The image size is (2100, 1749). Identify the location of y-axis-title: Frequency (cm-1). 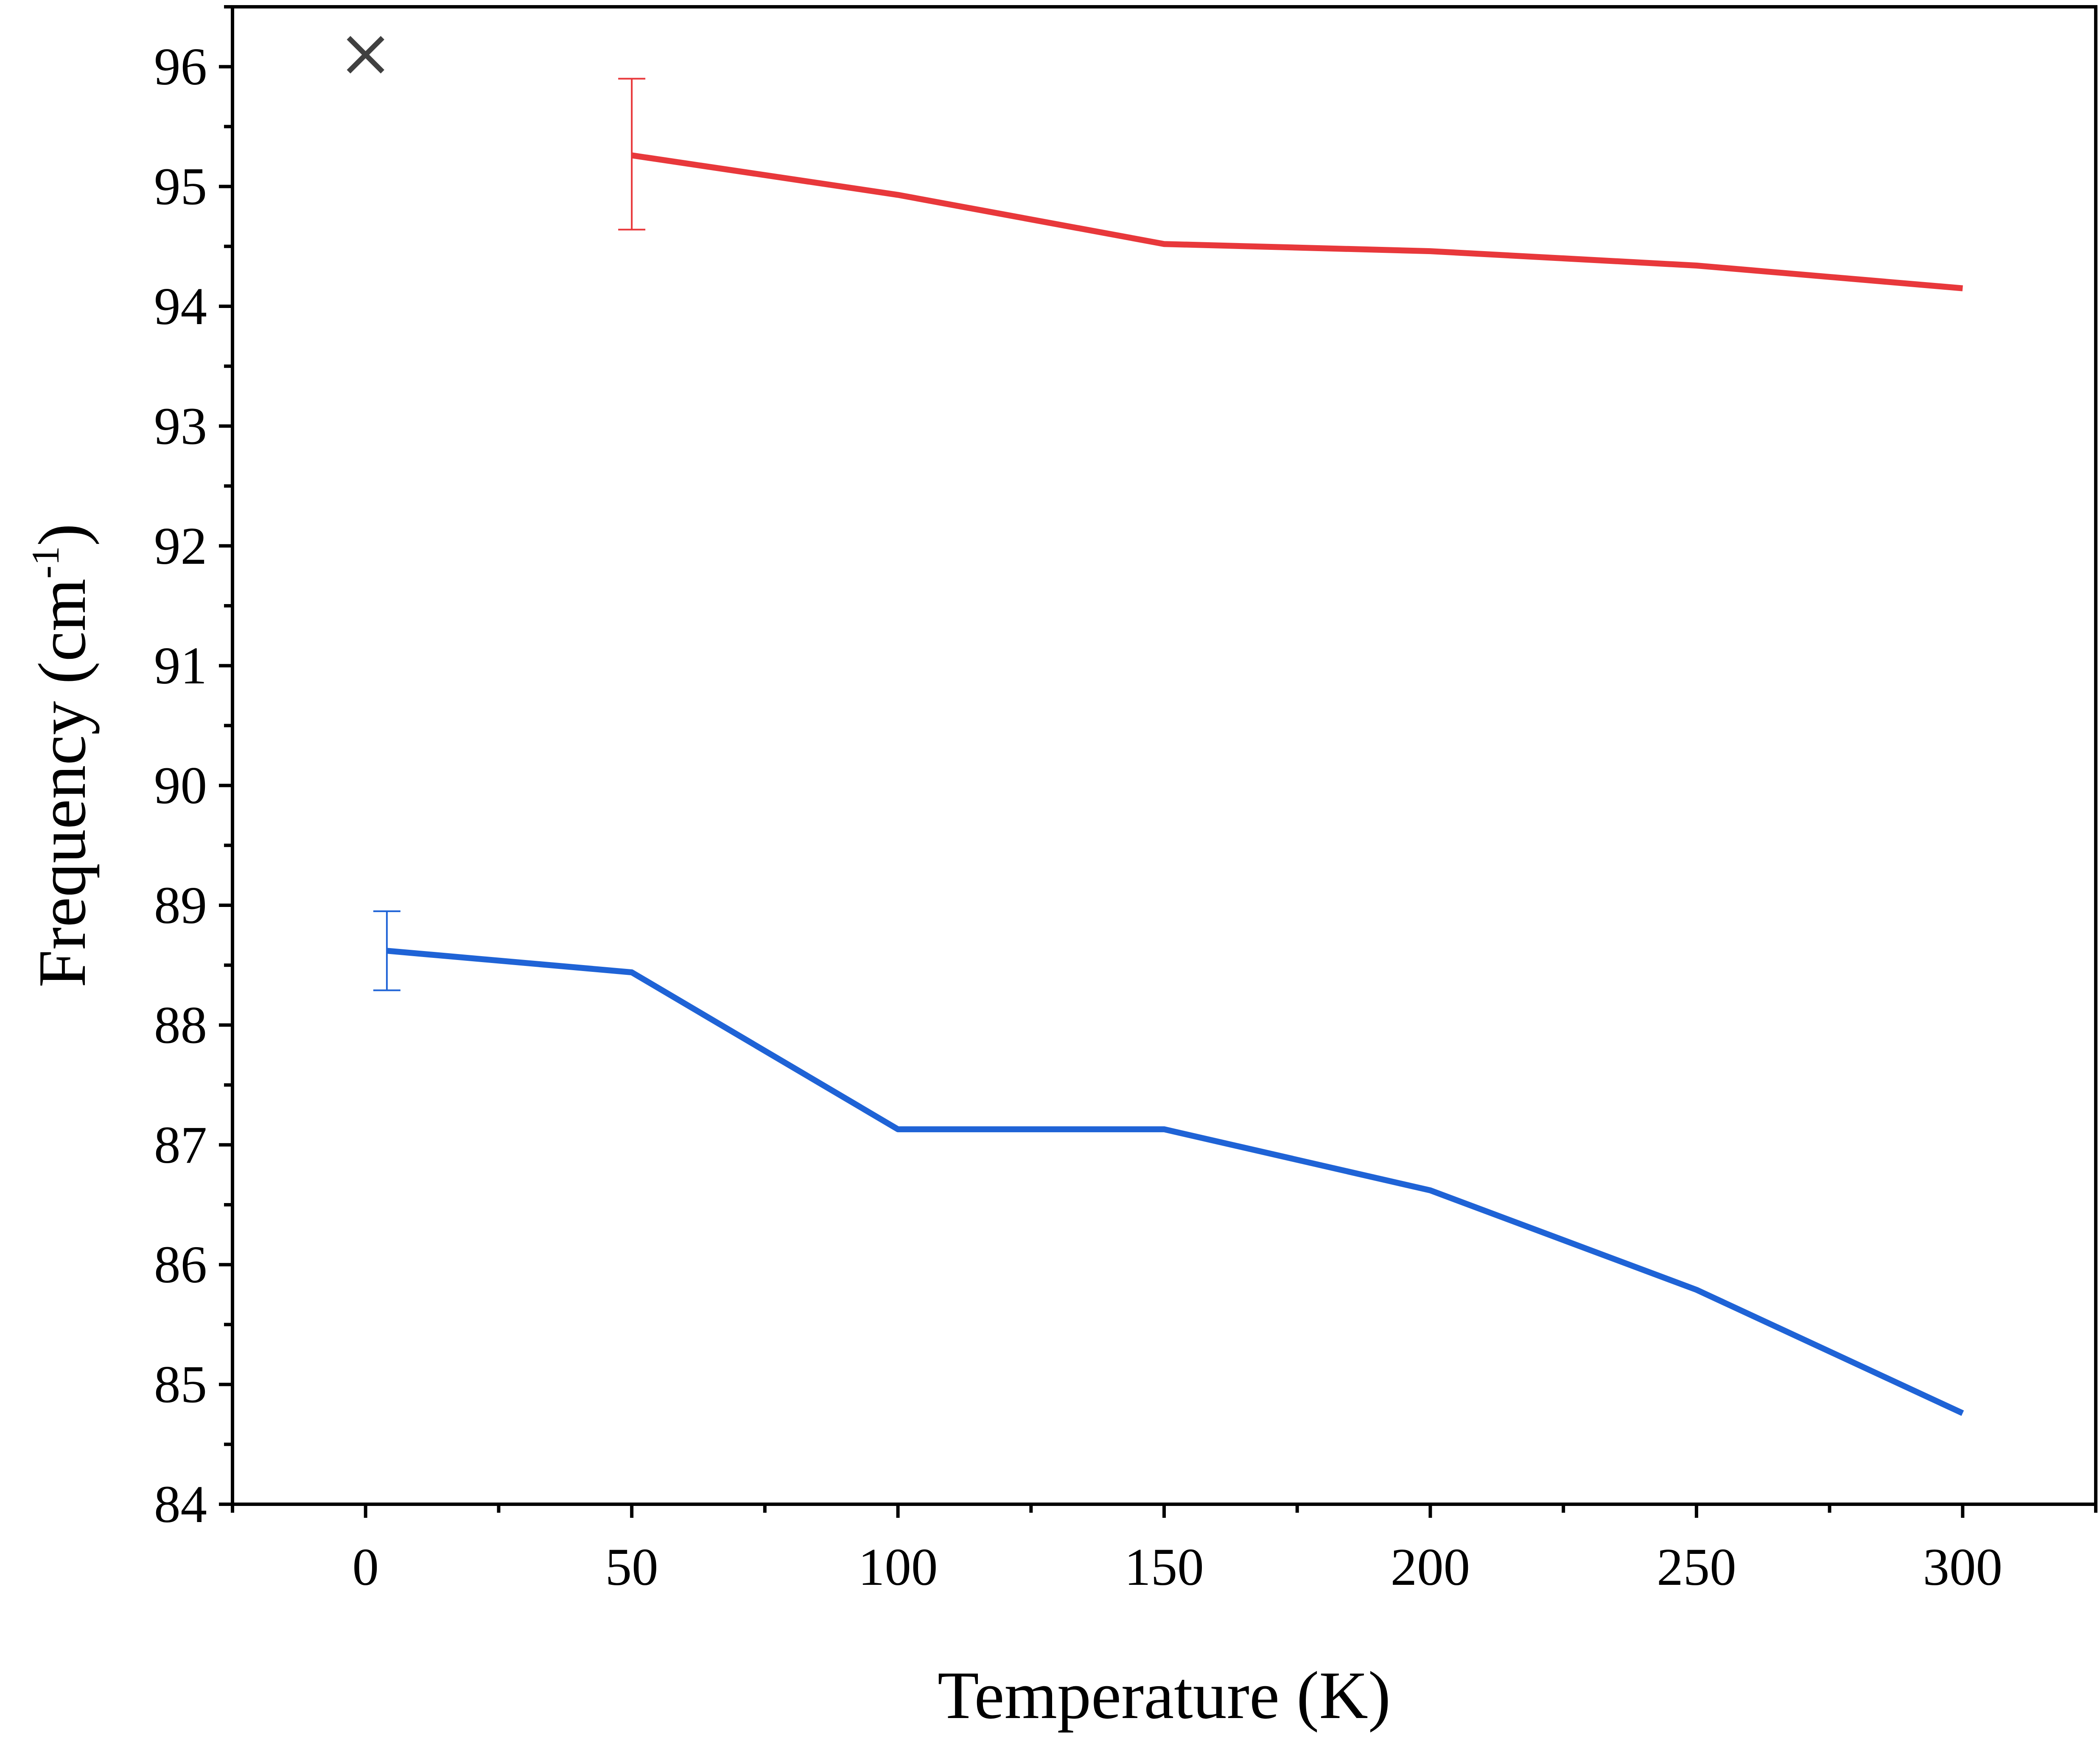
(62, 755).